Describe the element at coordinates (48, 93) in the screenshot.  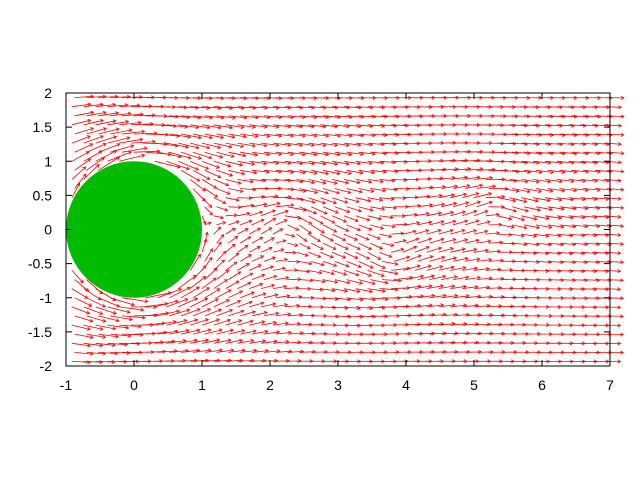
I see `y-tick-label: 2` at that location.